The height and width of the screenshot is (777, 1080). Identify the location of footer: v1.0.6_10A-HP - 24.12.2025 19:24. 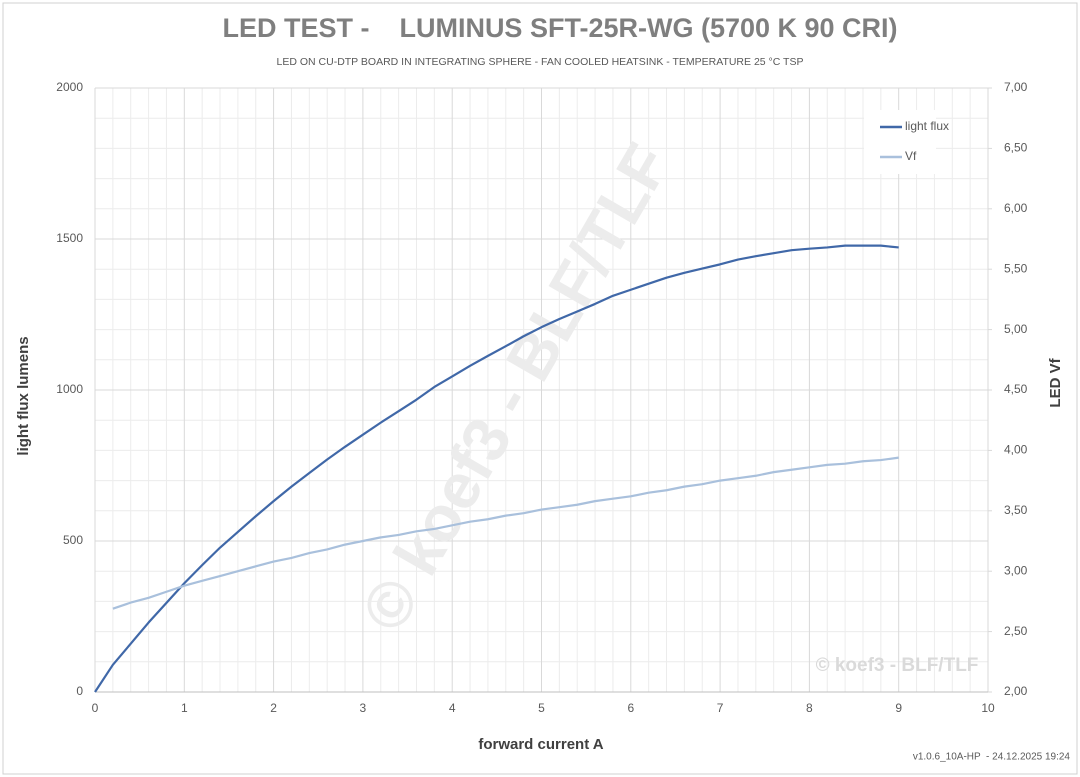
(992, 757).